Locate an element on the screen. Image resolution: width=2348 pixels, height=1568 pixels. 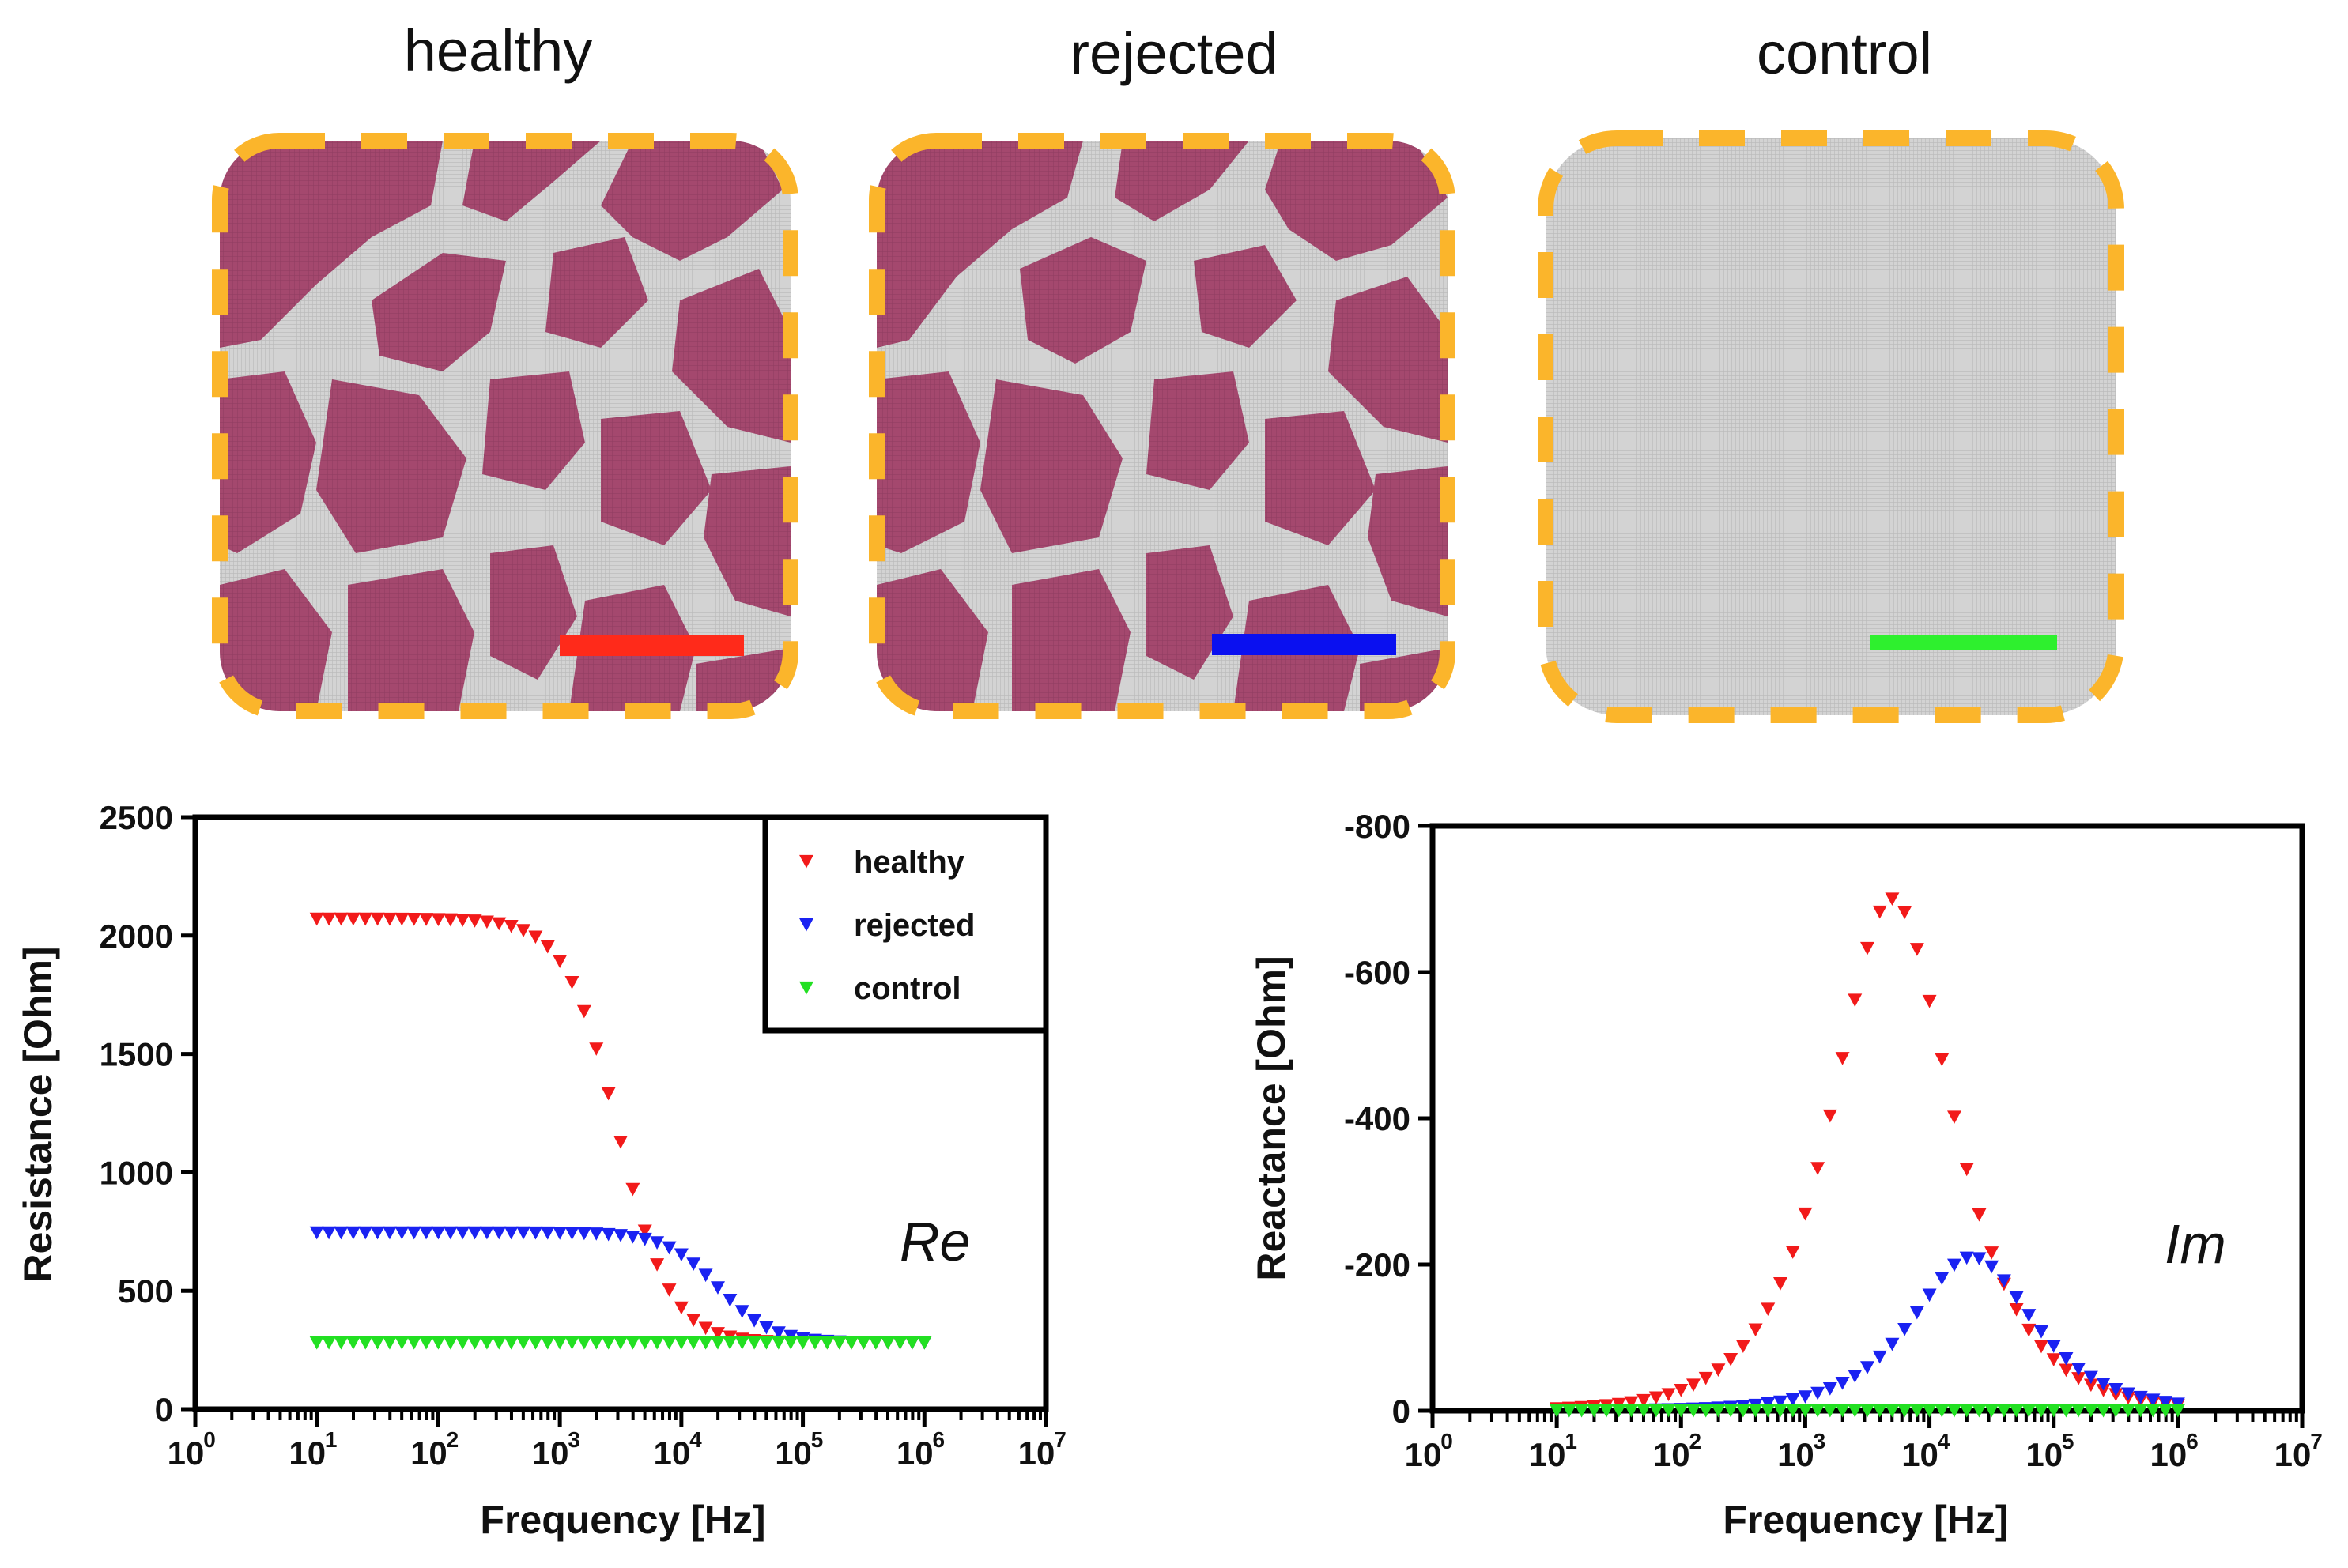
legend-marker-control is located at coordinates (806, 988).